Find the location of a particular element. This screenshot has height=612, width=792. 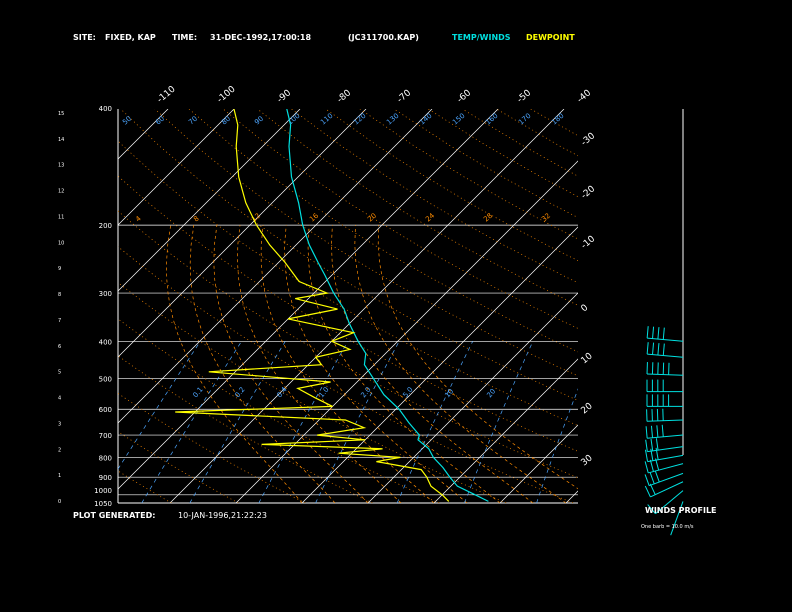

adiabat-label: 16 is located at coordinates (314, 217).